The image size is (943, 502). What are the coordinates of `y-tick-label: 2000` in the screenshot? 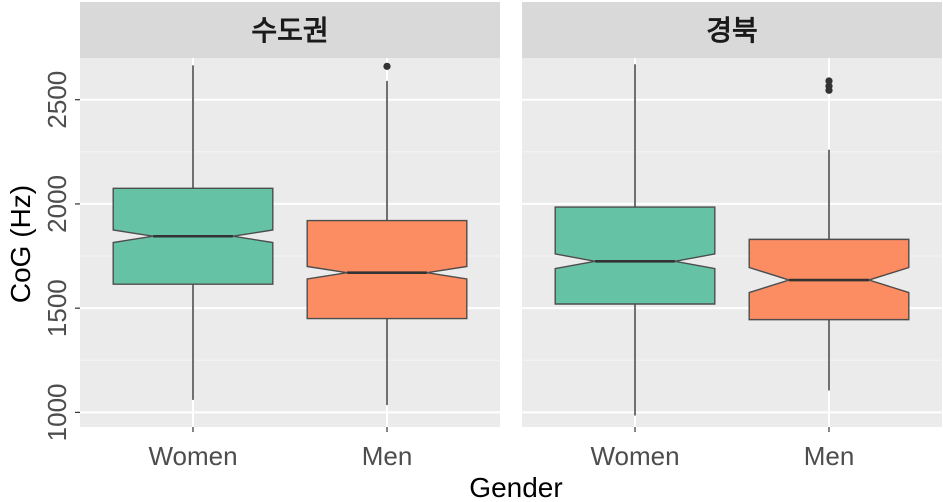 It's located at (57, 204).